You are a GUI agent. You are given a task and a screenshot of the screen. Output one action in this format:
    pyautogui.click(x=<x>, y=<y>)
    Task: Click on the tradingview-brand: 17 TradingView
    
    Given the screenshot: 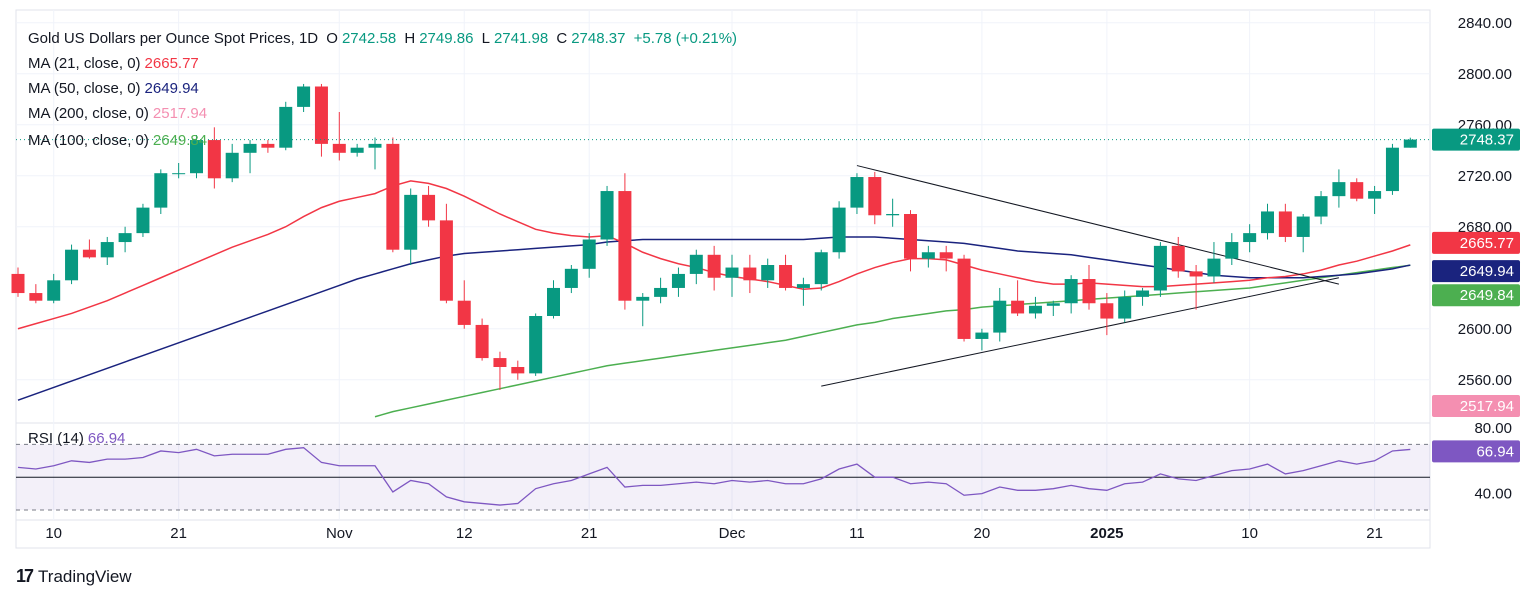 What is the action you would take?
    pyautogui.click(x=74, y=576)
    